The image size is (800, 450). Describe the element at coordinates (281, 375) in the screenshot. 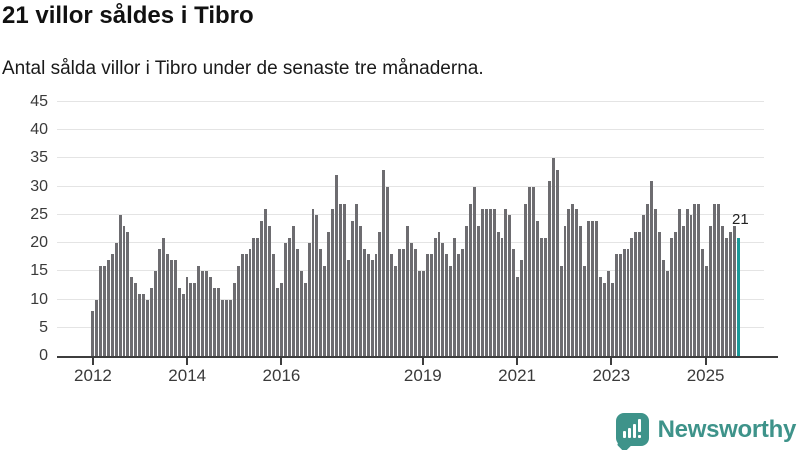

I see `x-axis-tick-label: 2016` at that location.